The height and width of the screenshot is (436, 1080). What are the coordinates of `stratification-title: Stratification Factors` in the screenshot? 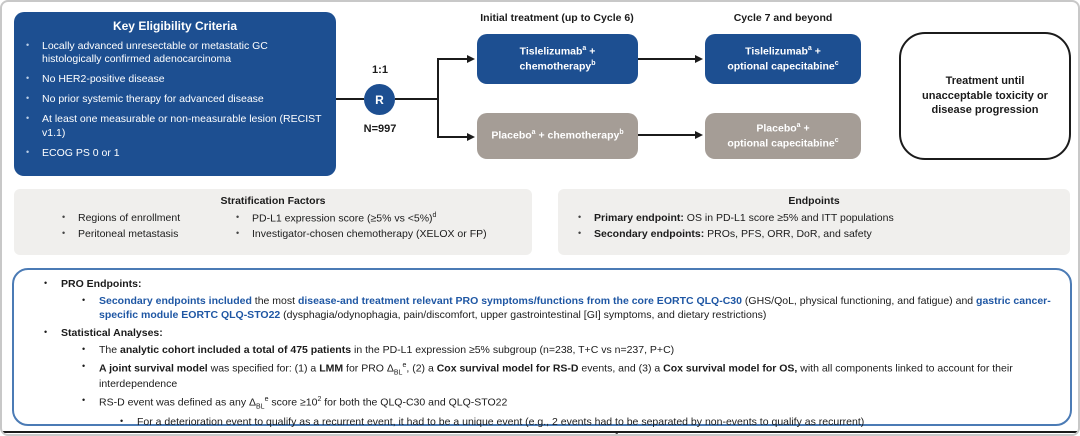 It's located at (273, 201).